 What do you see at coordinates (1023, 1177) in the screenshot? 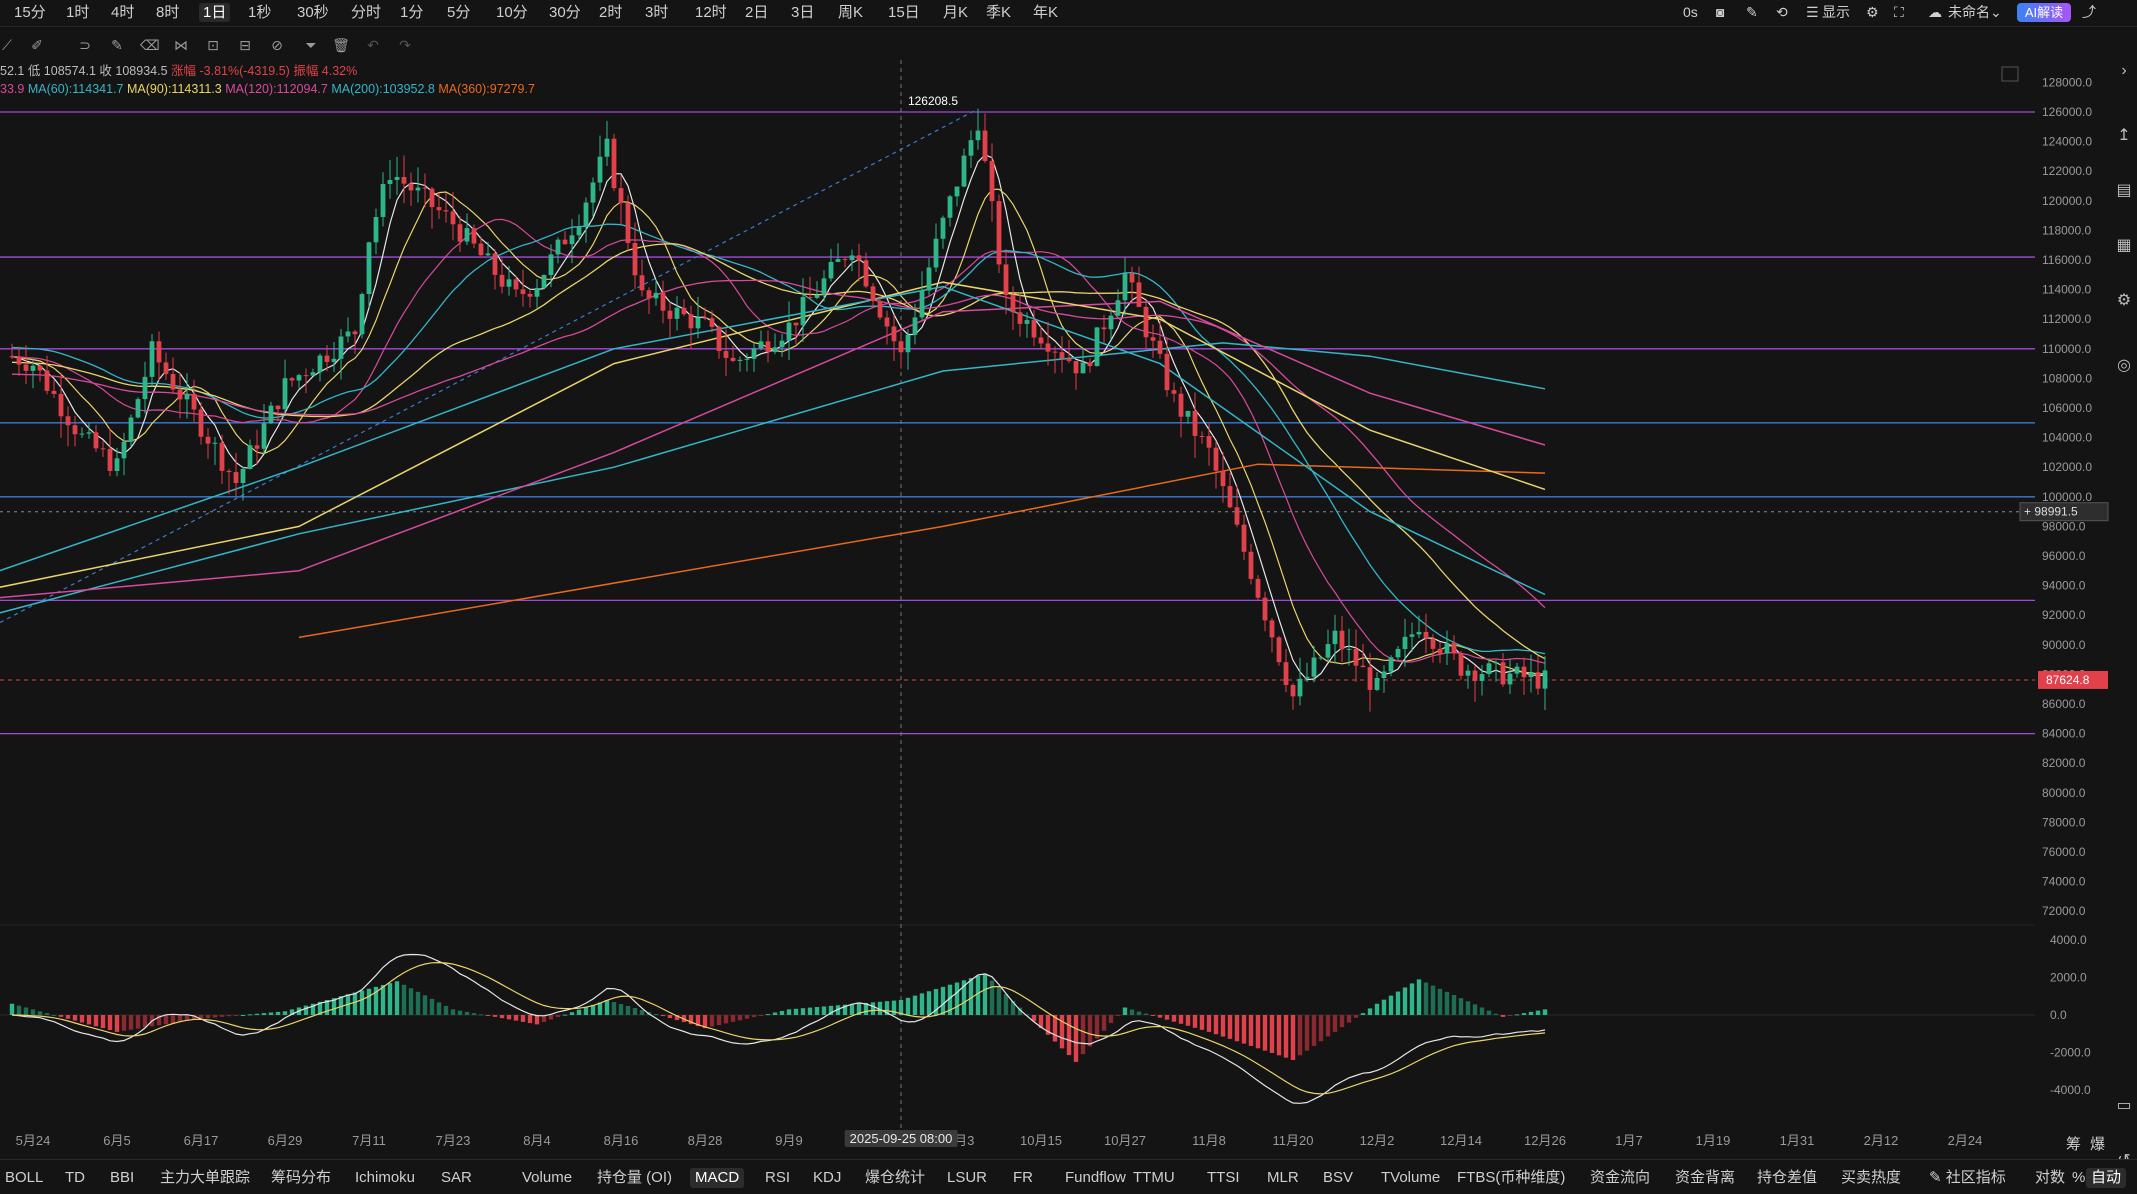
I see `indicator-14: FR` at bounding box center [1023, 1177].